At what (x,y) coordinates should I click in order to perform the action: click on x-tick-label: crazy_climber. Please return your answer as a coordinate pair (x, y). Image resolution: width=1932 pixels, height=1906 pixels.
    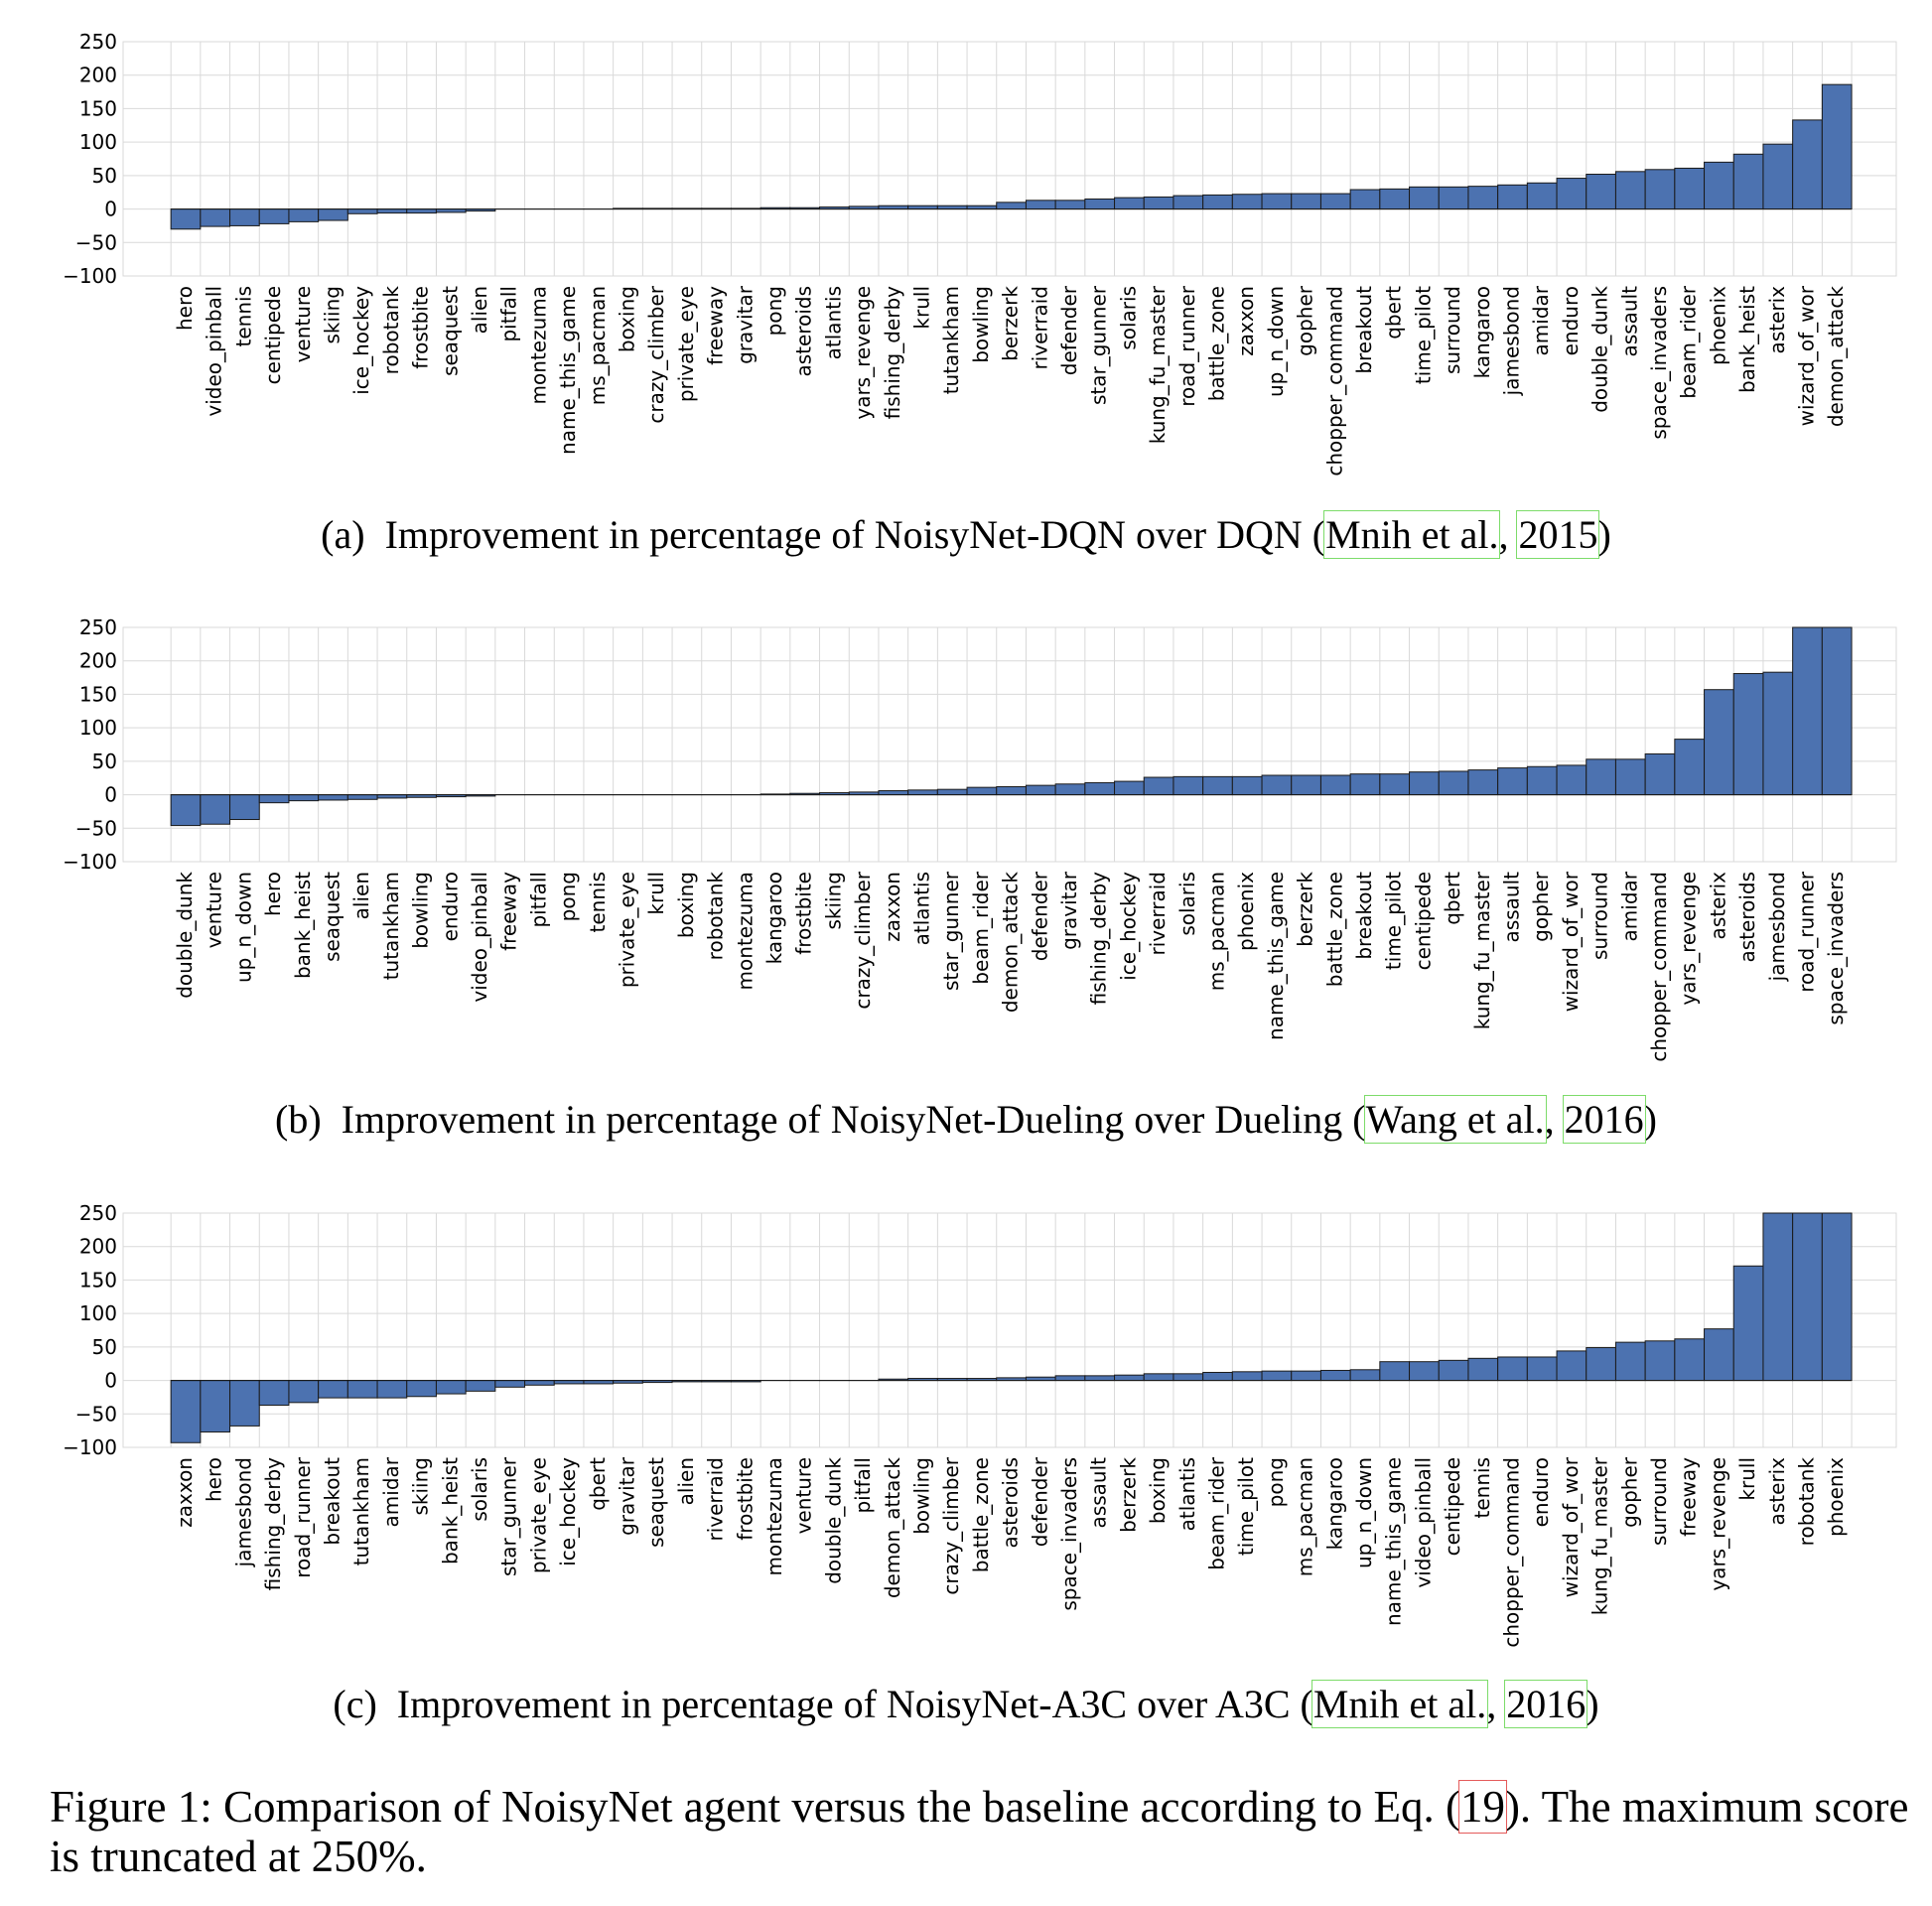
    Looking at the image, I should click on (951, 1525).